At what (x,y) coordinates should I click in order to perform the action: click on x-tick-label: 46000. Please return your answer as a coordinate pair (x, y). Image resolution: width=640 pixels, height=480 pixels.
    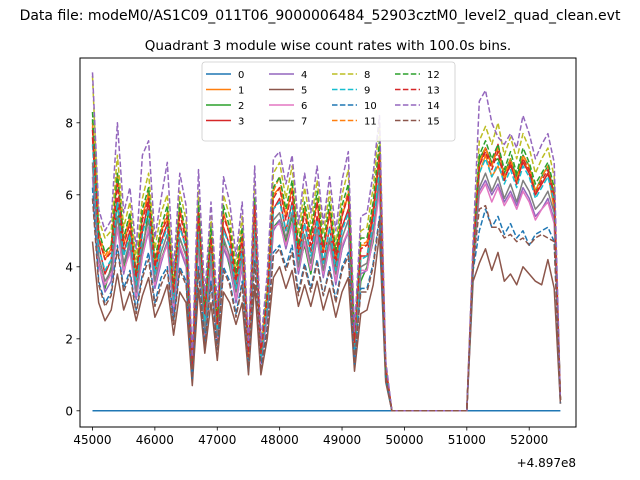
    Looking at the image, I should click on (155, 440).